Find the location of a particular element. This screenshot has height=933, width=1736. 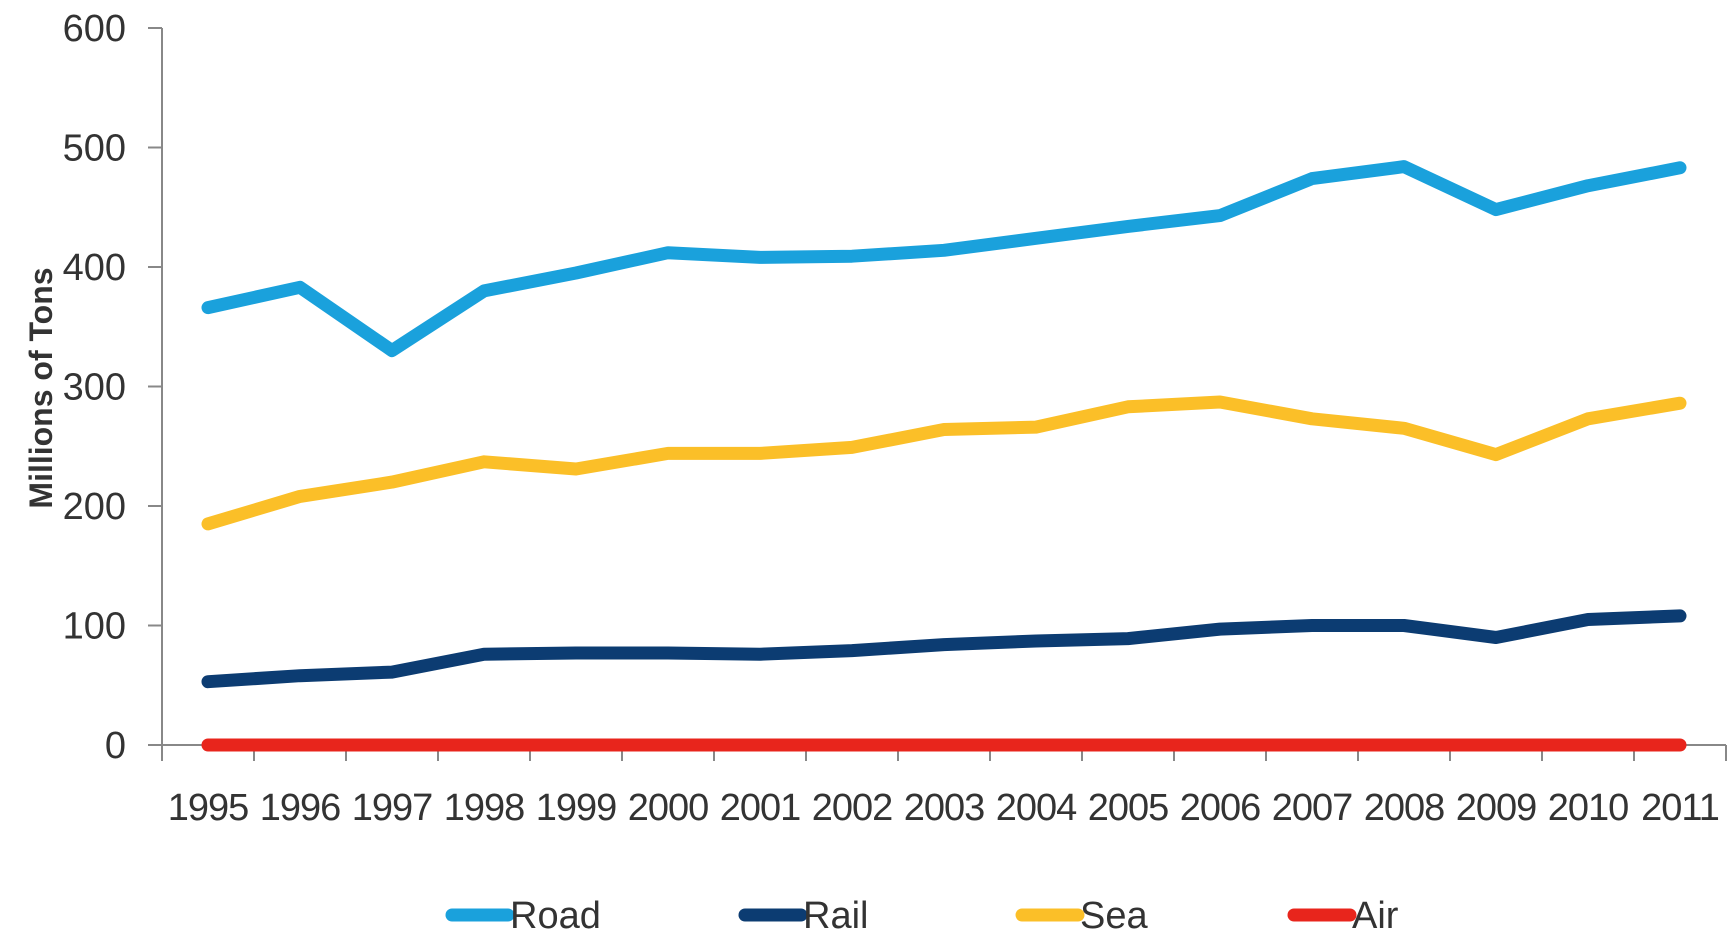

y-tick-label: 300 is located at coordinates (94, 388).